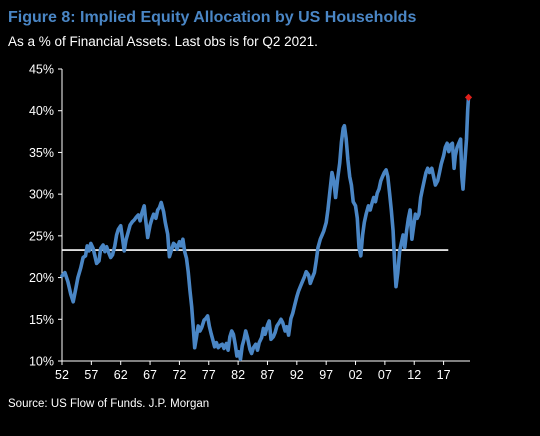 This screenshot has height=436, width=540. I want to click on x-tick-label: 82, so click(238, 375).